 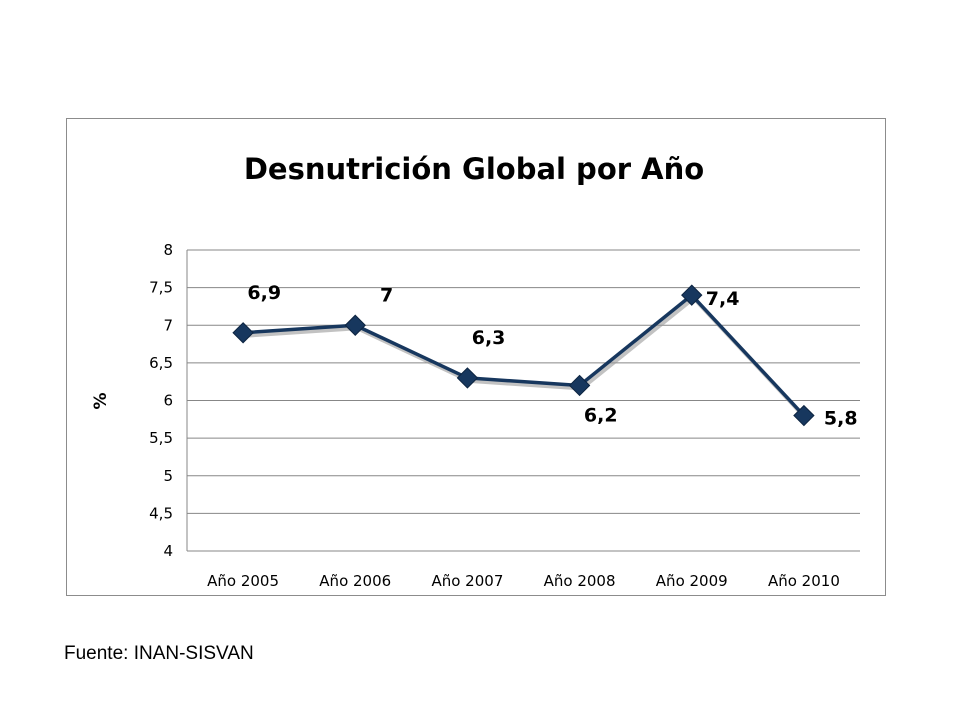 I want to click on y-tick-label: 4,5, so click(x=161, y=513).